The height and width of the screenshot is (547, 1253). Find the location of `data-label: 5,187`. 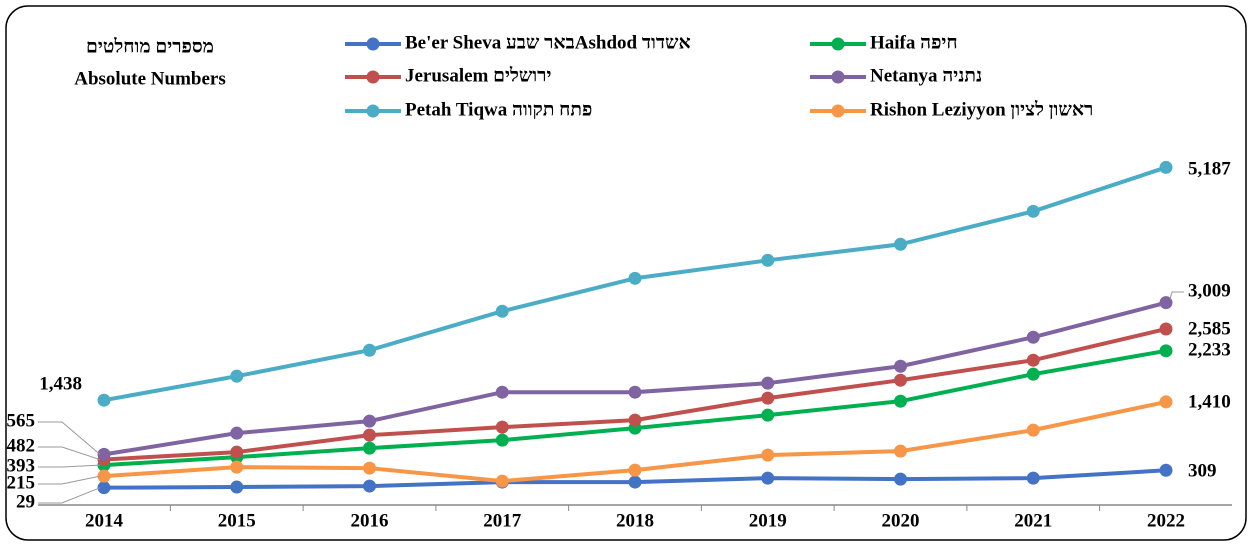

data-label: 5,187 is located at coordinates (1209, 168).